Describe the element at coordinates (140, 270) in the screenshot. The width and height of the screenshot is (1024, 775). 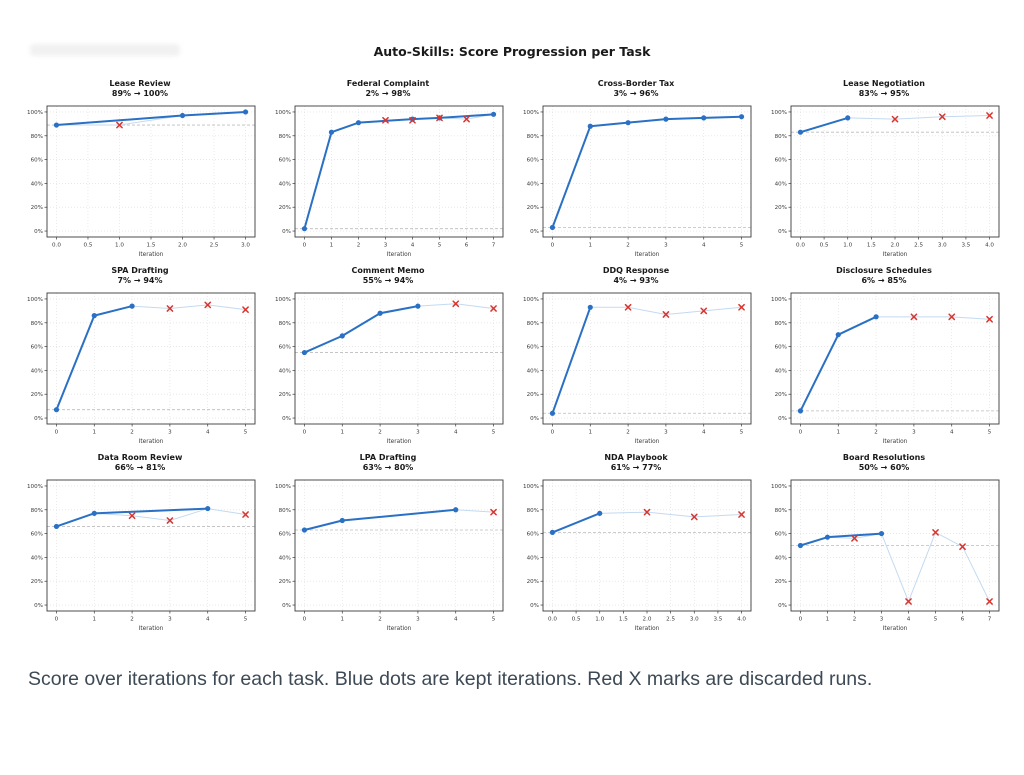
I see `subplot-title: SPA Drafting` at that location.